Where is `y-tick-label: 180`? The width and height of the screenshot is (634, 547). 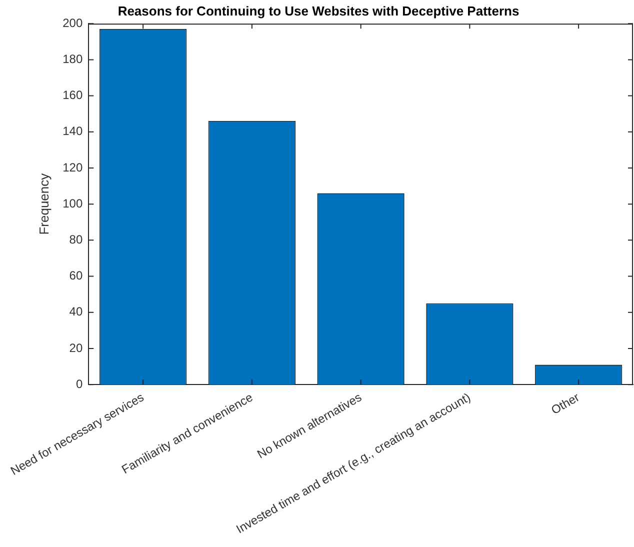 y-tick-label: 180 is located at coordinates (72, 59).